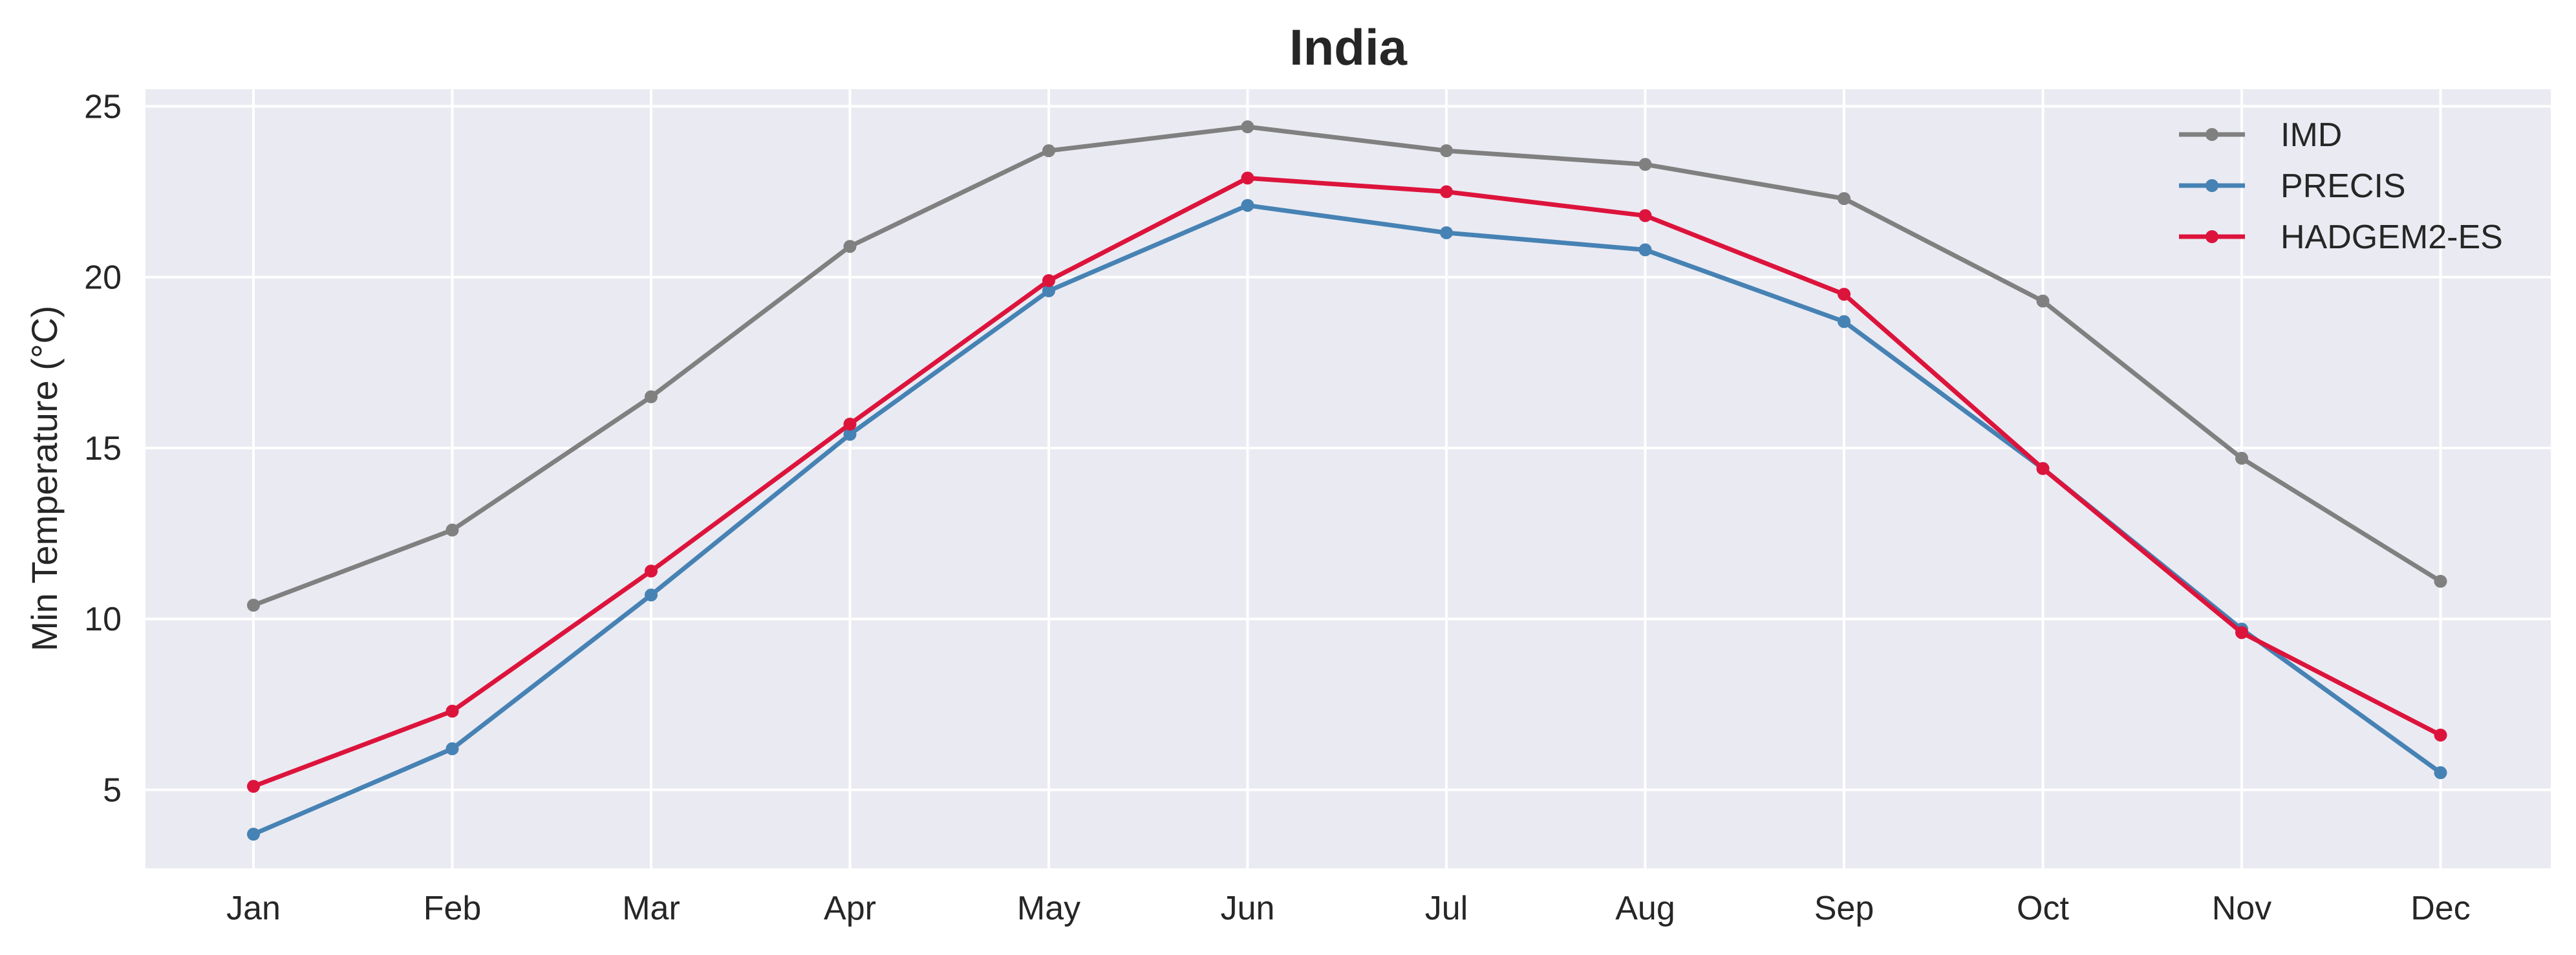 The width and height of the screenshot is (2576, 955). What do you see at coordinates (2392, 237) in the screenshot?
I see `legend-label: HADGEM2-ES` at bounding box center [2392, 237].